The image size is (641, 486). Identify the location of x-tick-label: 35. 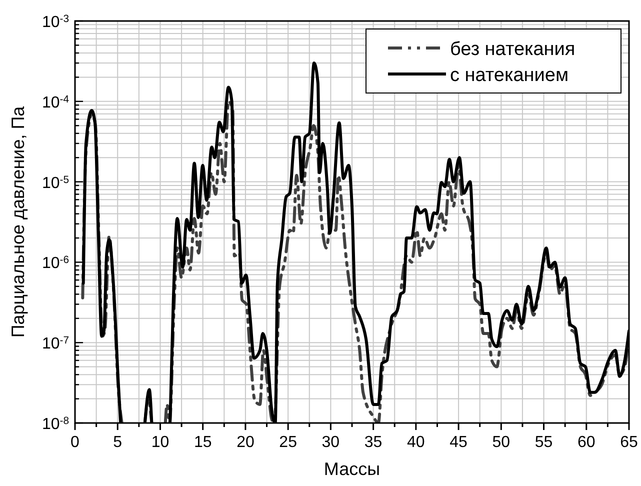
(373, 442).